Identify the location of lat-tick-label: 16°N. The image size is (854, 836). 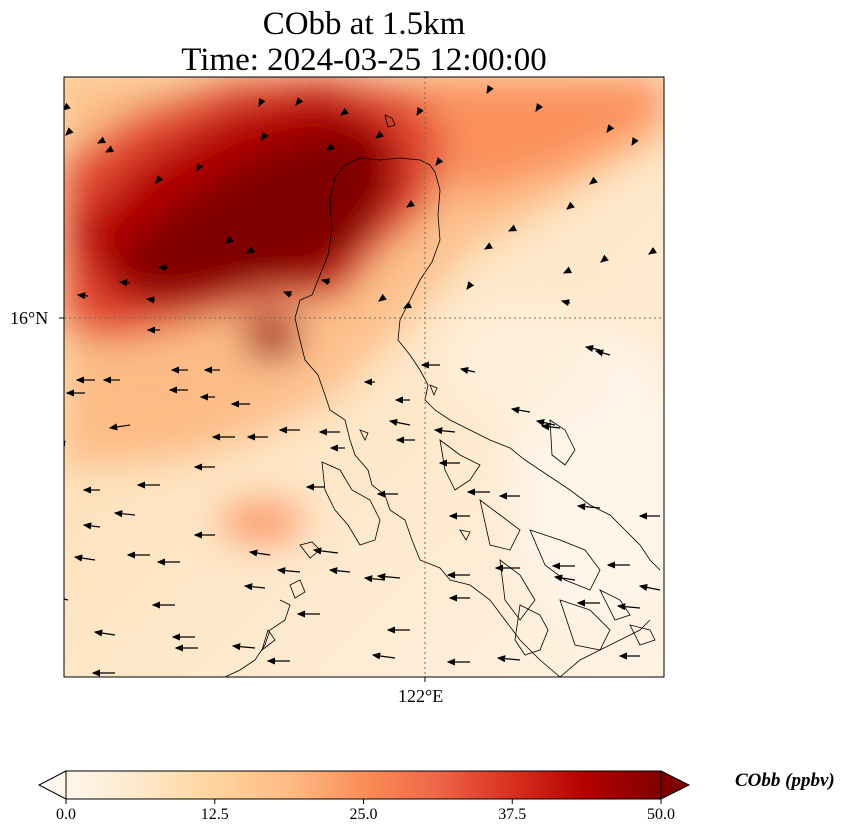
(29, 318).